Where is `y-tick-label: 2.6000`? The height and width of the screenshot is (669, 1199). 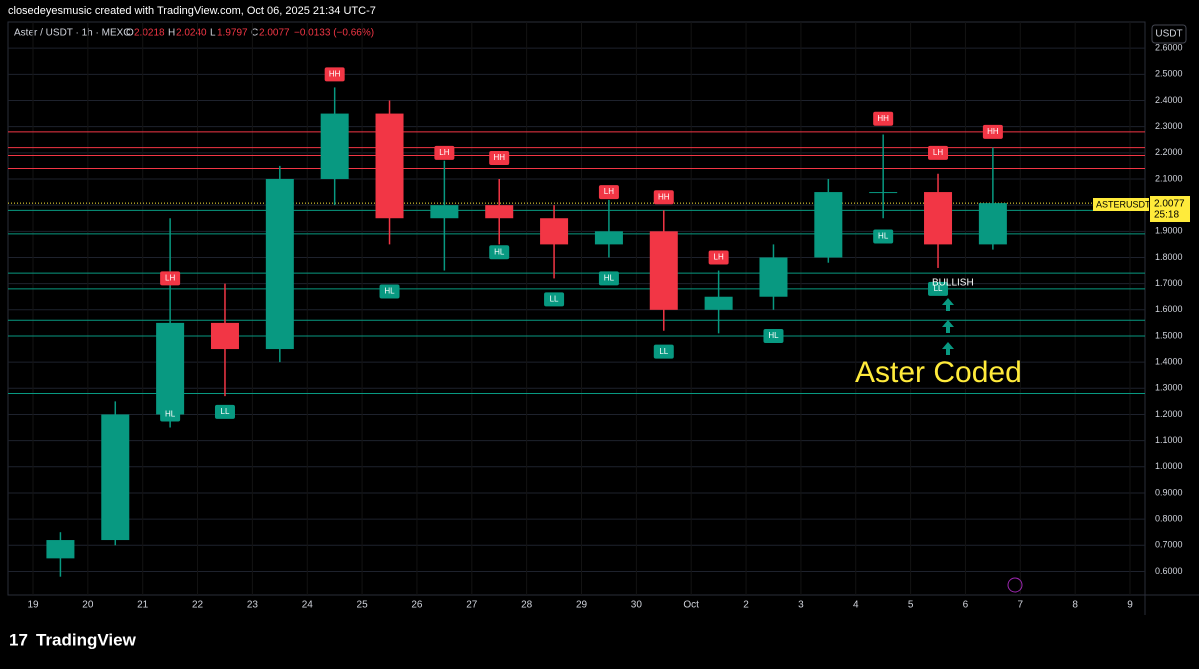
y-tick-label: 2.6000 is located at coordinates (1169, 48).